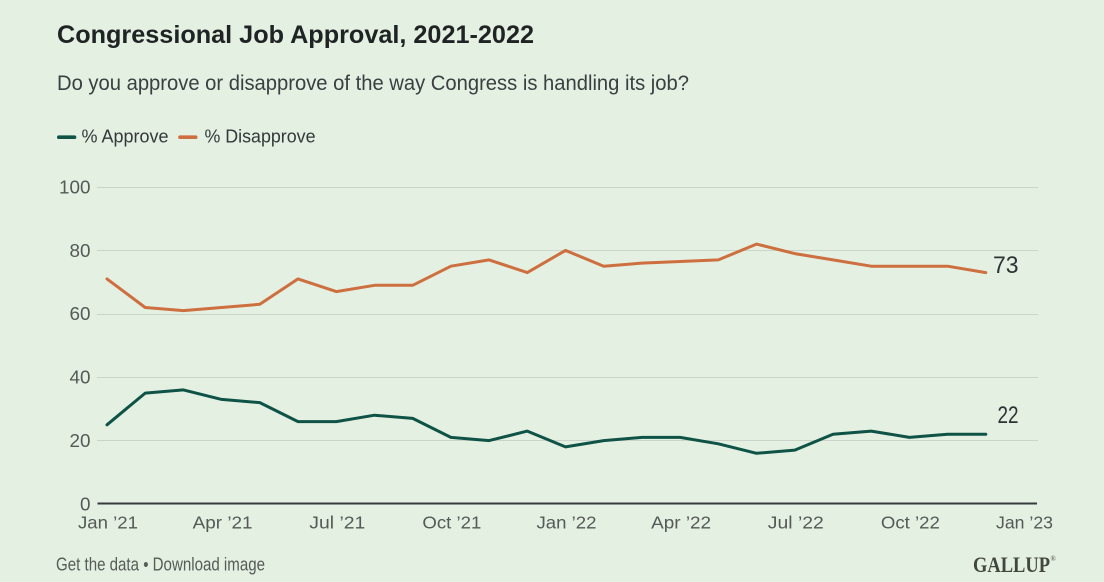 The width and height of the screenshot is (1104, 582). What do you see at coordinates (75, 187) in the screenshot?
I see `svg-text: 100` at bounding box center [75, 187].